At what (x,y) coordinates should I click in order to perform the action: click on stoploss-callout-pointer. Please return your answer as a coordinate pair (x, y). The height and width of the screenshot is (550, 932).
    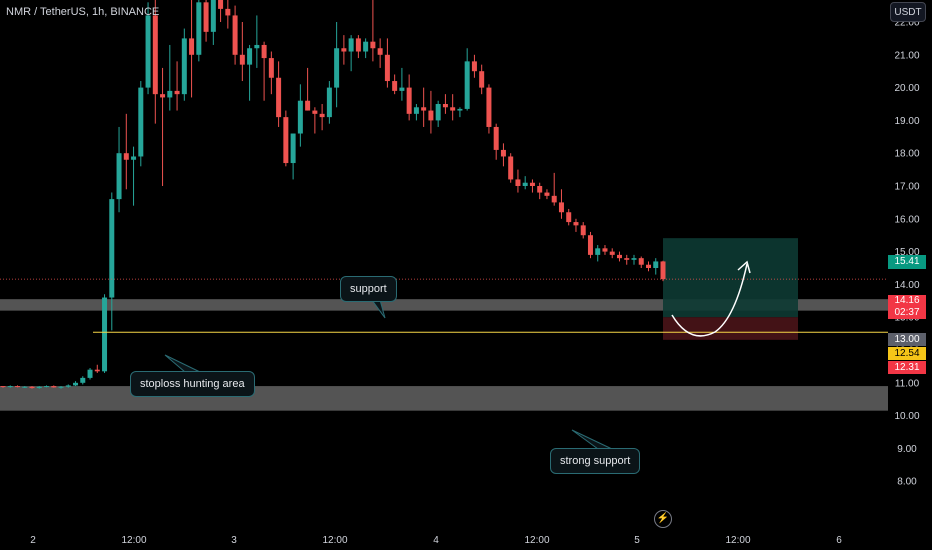
    Looking at the image, I should click on (182, 363).